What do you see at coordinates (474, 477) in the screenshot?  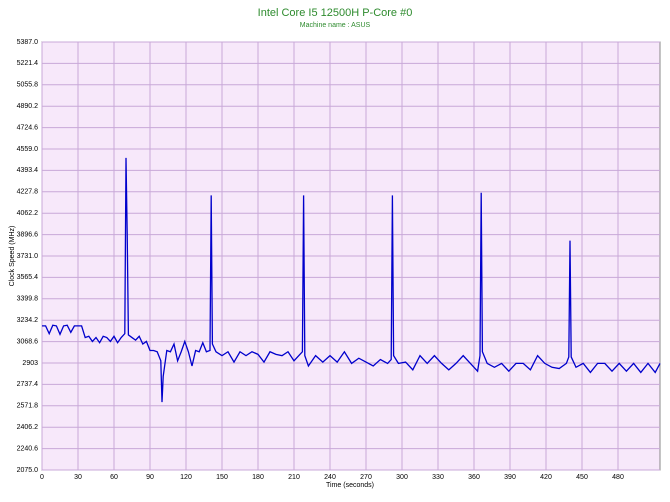 I see `x-tick-label: 360` at bounding box center [474, 477].